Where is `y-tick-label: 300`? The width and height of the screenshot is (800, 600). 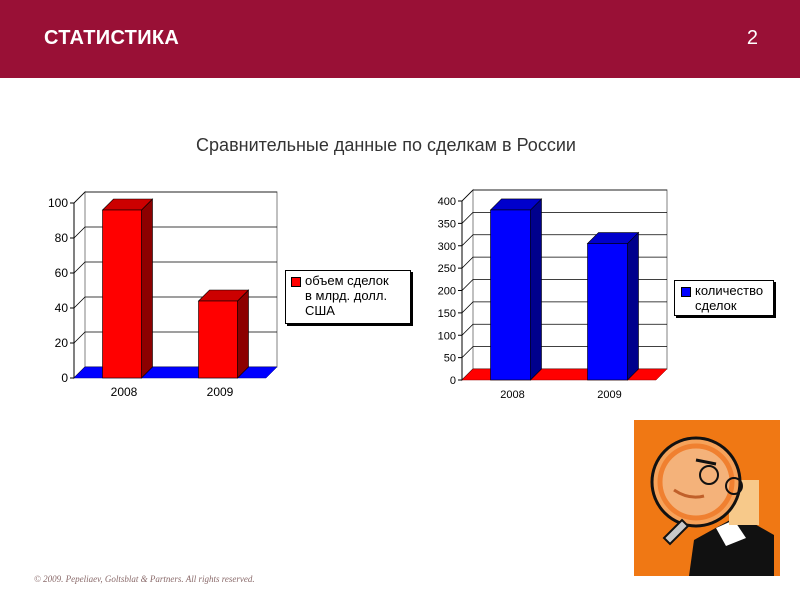
y-tick-label: 300 is located at coordinates (447, 247).